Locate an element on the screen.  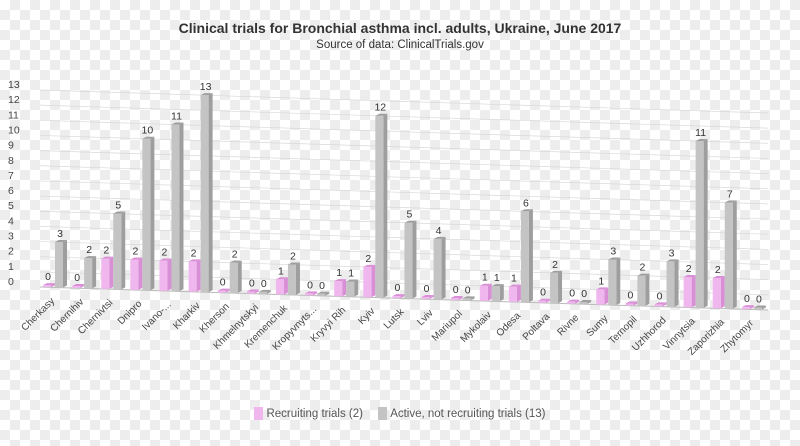
x-tick-label: Mykolaiv is located at coordinates (476, 327).